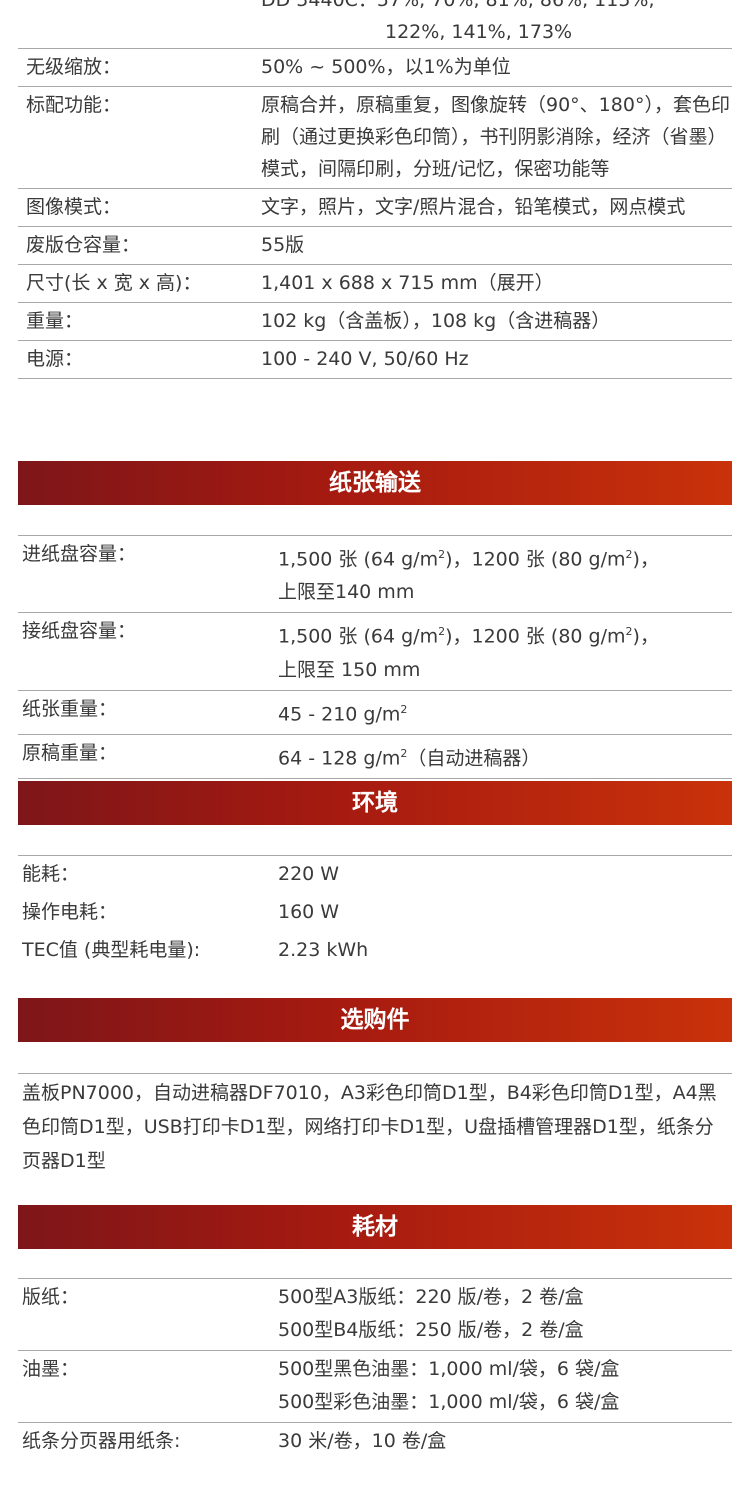 The image size is (750, 1486). Describe the element at coordinates (436, 321) in the screenshot. I see `row-value: 102 kg（含盖板），108 kg（含进稿器）` at that location.